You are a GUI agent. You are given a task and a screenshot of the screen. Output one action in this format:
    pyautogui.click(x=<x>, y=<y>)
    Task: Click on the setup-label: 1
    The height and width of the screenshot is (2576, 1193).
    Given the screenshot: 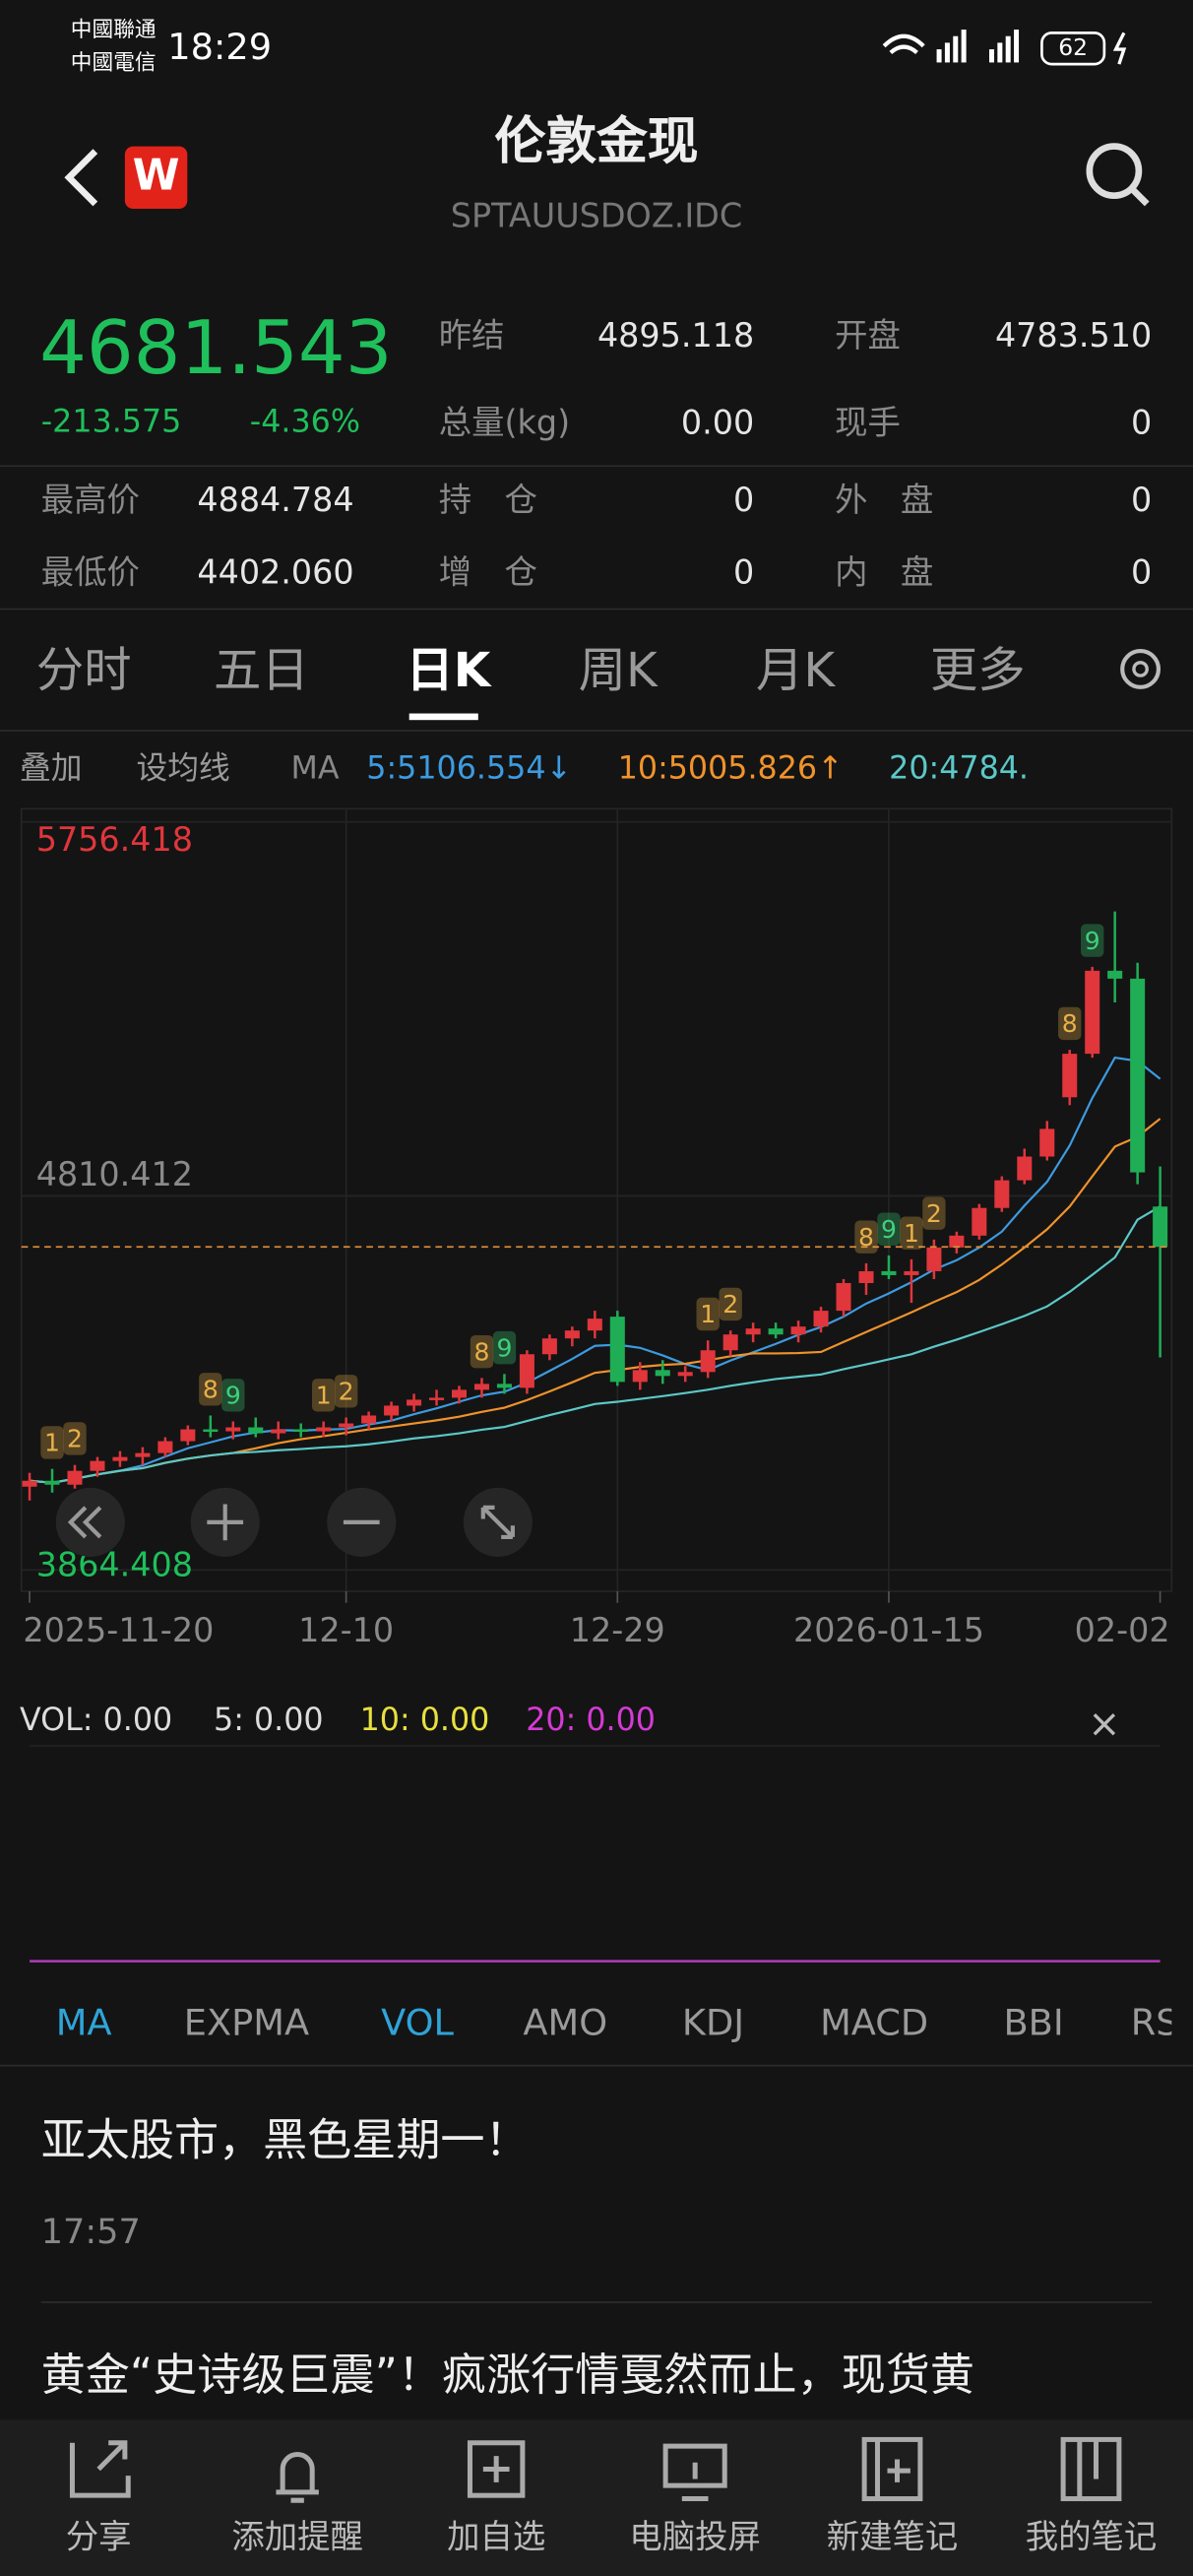 What is the action you would take?
    pyautogui.click(x=911, y=1233)
    